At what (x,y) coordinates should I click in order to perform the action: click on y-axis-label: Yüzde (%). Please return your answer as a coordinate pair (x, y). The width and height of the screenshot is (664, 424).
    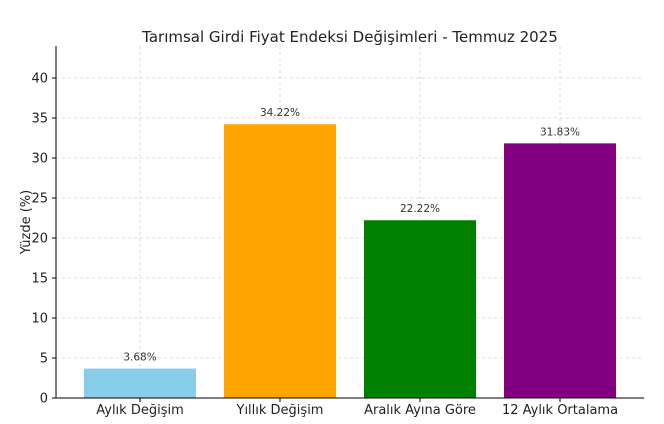
    Looking at the image, I should click on (26, 222).